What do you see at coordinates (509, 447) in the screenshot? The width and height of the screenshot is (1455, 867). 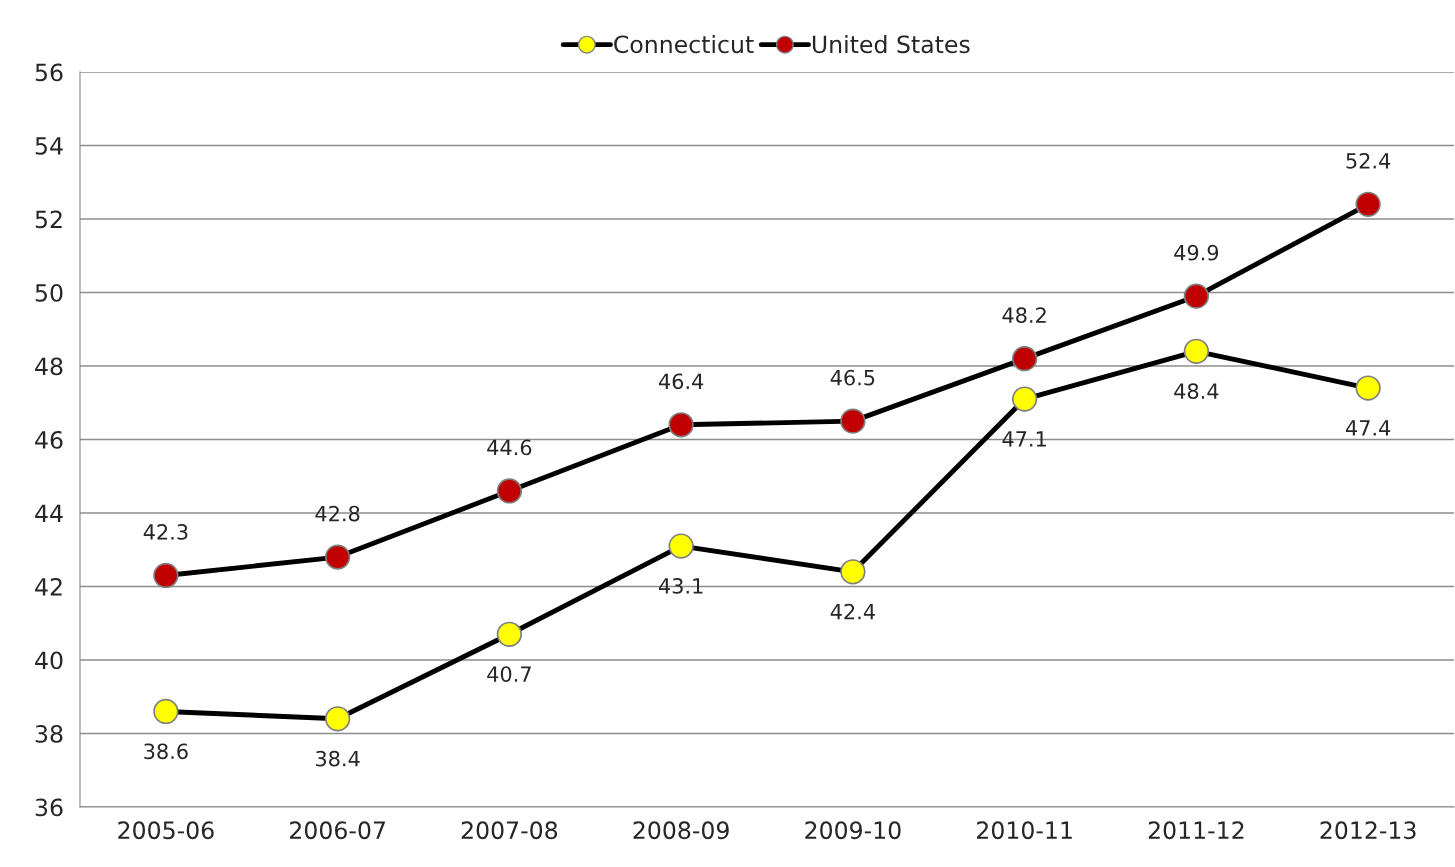 I see `data-label: 44.6` at bounding box center [509, 447].